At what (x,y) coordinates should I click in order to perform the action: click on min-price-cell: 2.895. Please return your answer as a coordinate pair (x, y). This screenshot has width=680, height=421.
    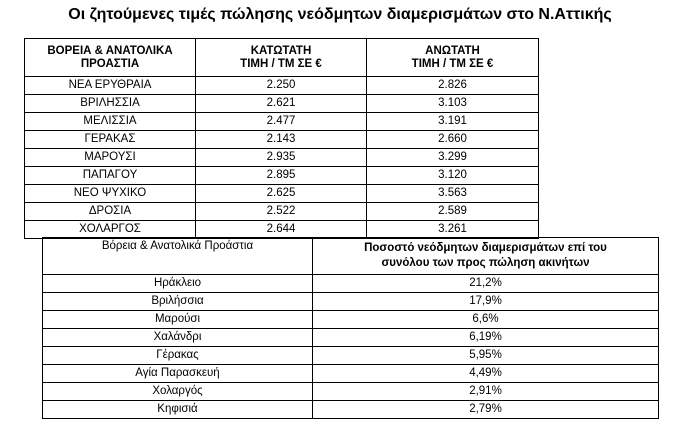
    Looking at the image, I should click on (281, 175).